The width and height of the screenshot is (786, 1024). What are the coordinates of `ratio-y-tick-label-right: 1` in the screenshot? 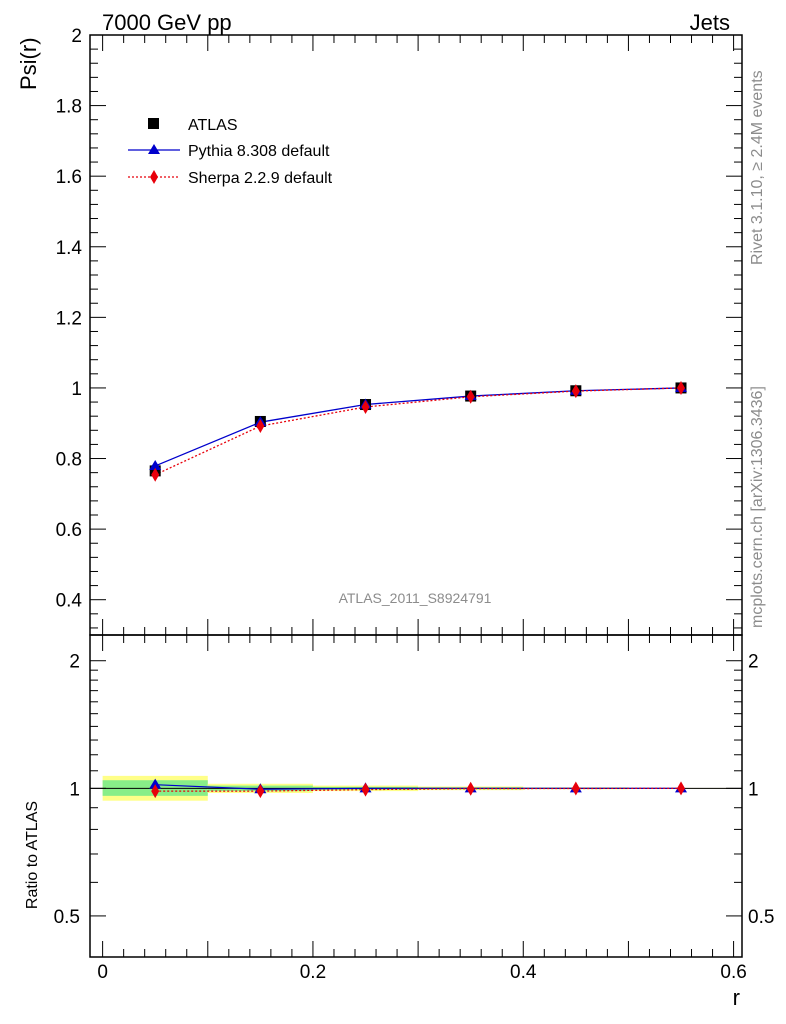 It's located at (753, 789).